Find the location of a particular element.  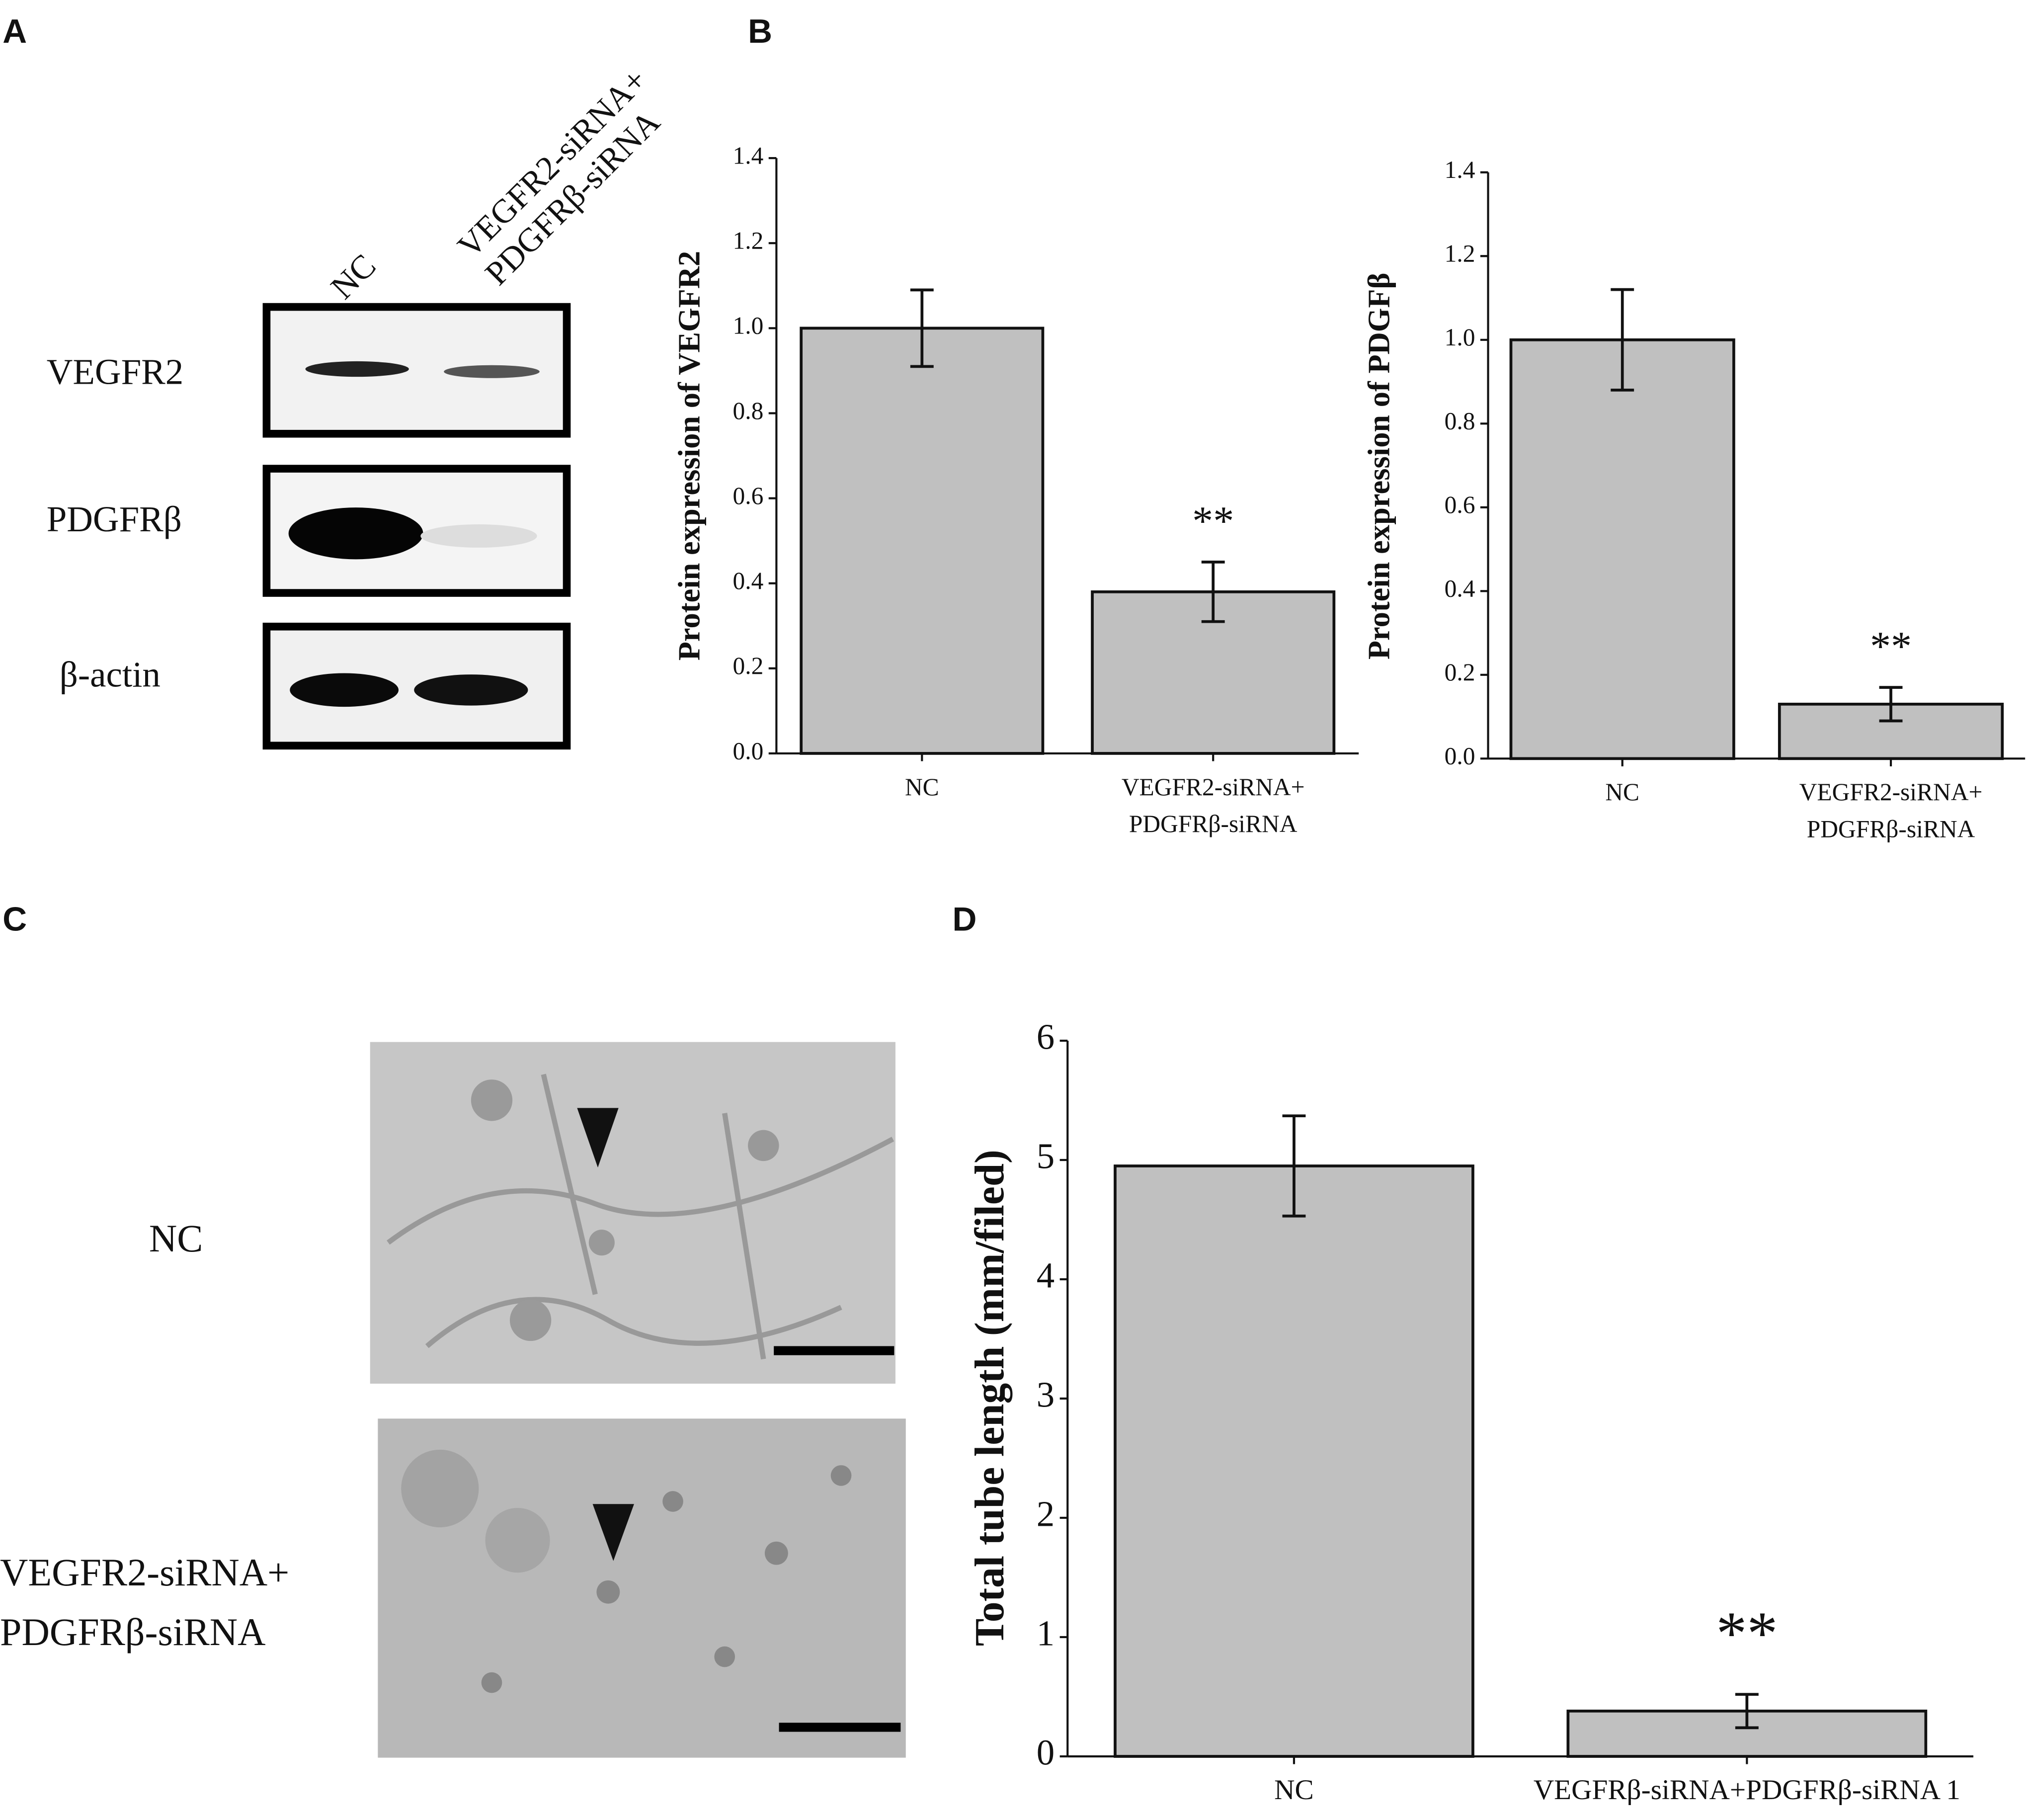

micrograph-label: VEGFR2-siRNA+ PDGFRβ-siRNA is located at coordinates (144, 1602).